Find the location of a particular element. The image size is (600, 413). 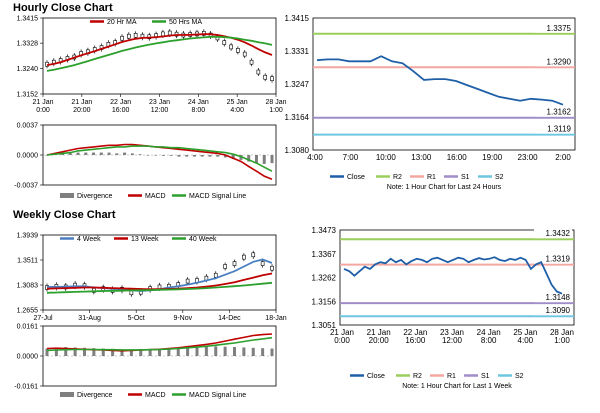

weekly-price-xtick-label: 27-Jul is located at coordinates (43, 318).